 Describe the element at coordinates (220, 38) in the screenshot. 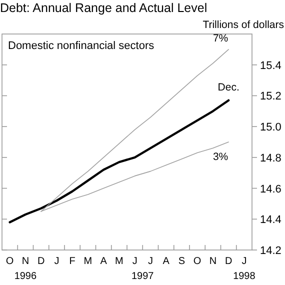

I see `series-label: 7%` at that location.